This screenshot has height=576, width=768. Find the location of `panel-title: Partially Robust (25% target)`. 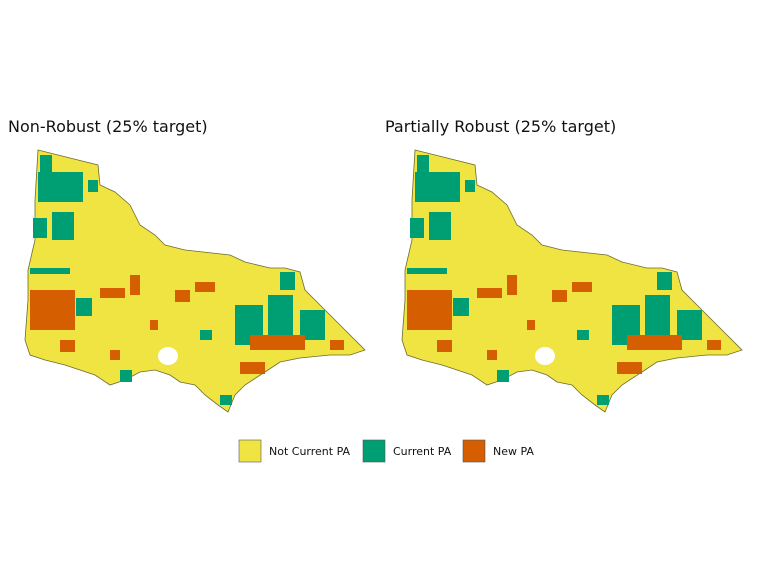

panel-title: Partially Robust (25% target) is located at coordinates (500, 126).